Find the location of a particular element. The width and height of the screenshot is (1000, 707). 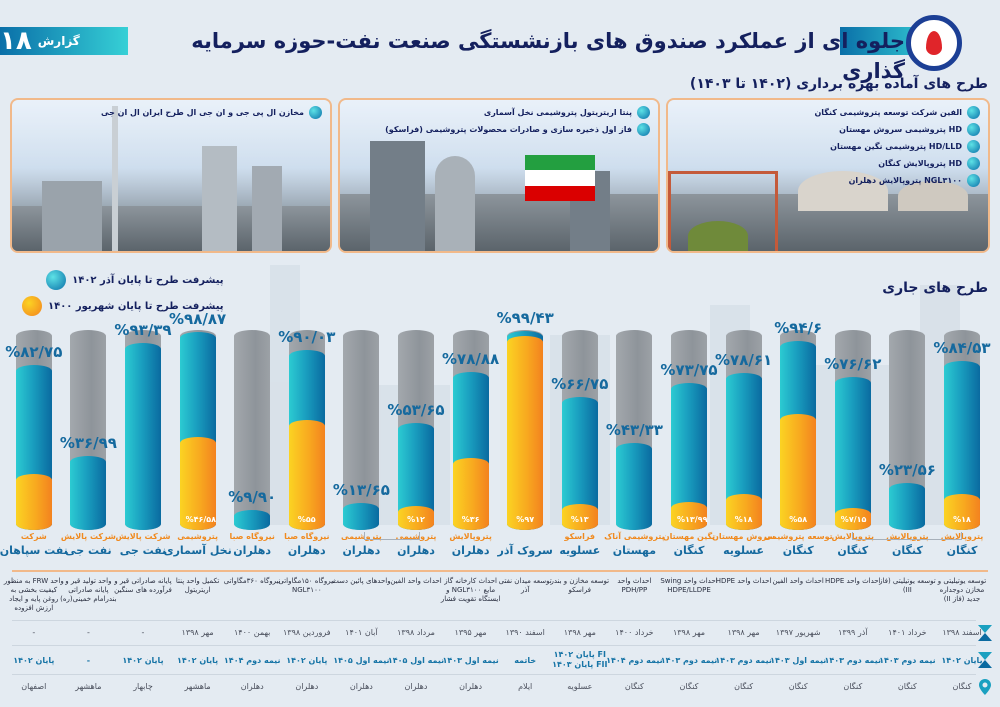

legend-item-orange: پیشرفت طرح تا پایان شهریور ۱۴۰۰ is located at coordinates (123, 306).